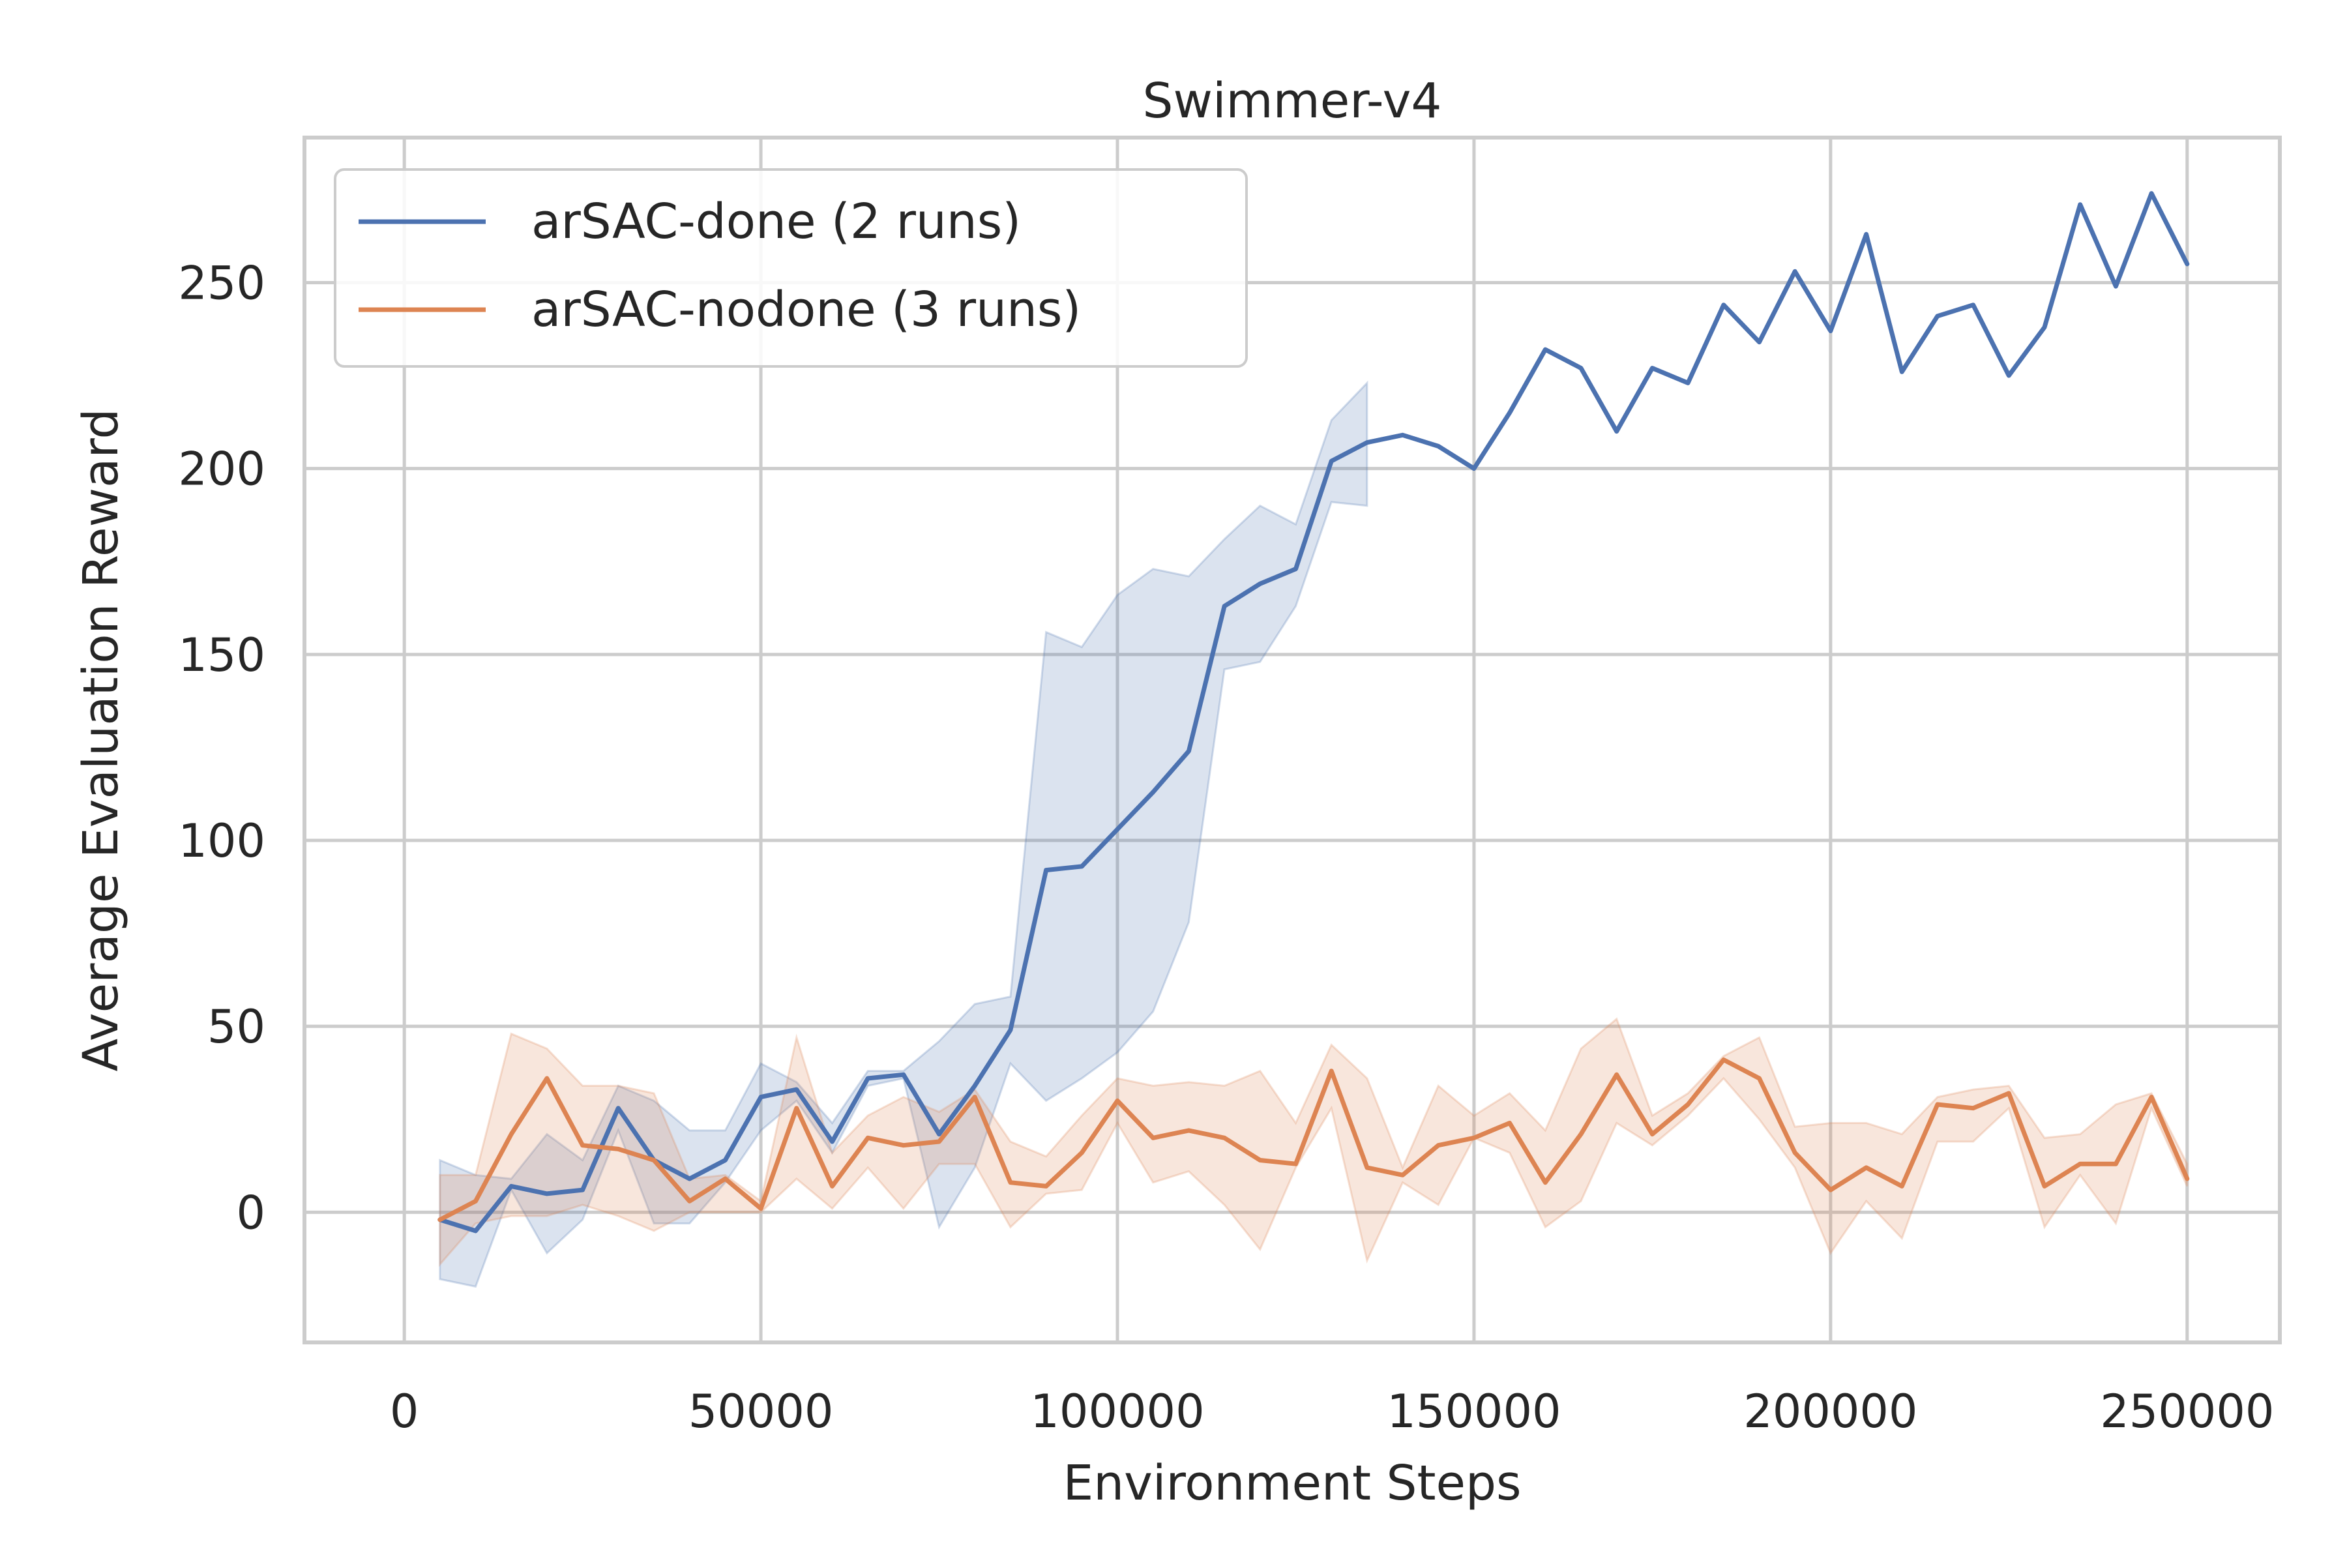 The image size is (2347, 1568). What do you see at coordinates (1117, 1411) in the screenshot?
I see `x-tick-label-2: 100000` at bounding box center [1117, 1411].